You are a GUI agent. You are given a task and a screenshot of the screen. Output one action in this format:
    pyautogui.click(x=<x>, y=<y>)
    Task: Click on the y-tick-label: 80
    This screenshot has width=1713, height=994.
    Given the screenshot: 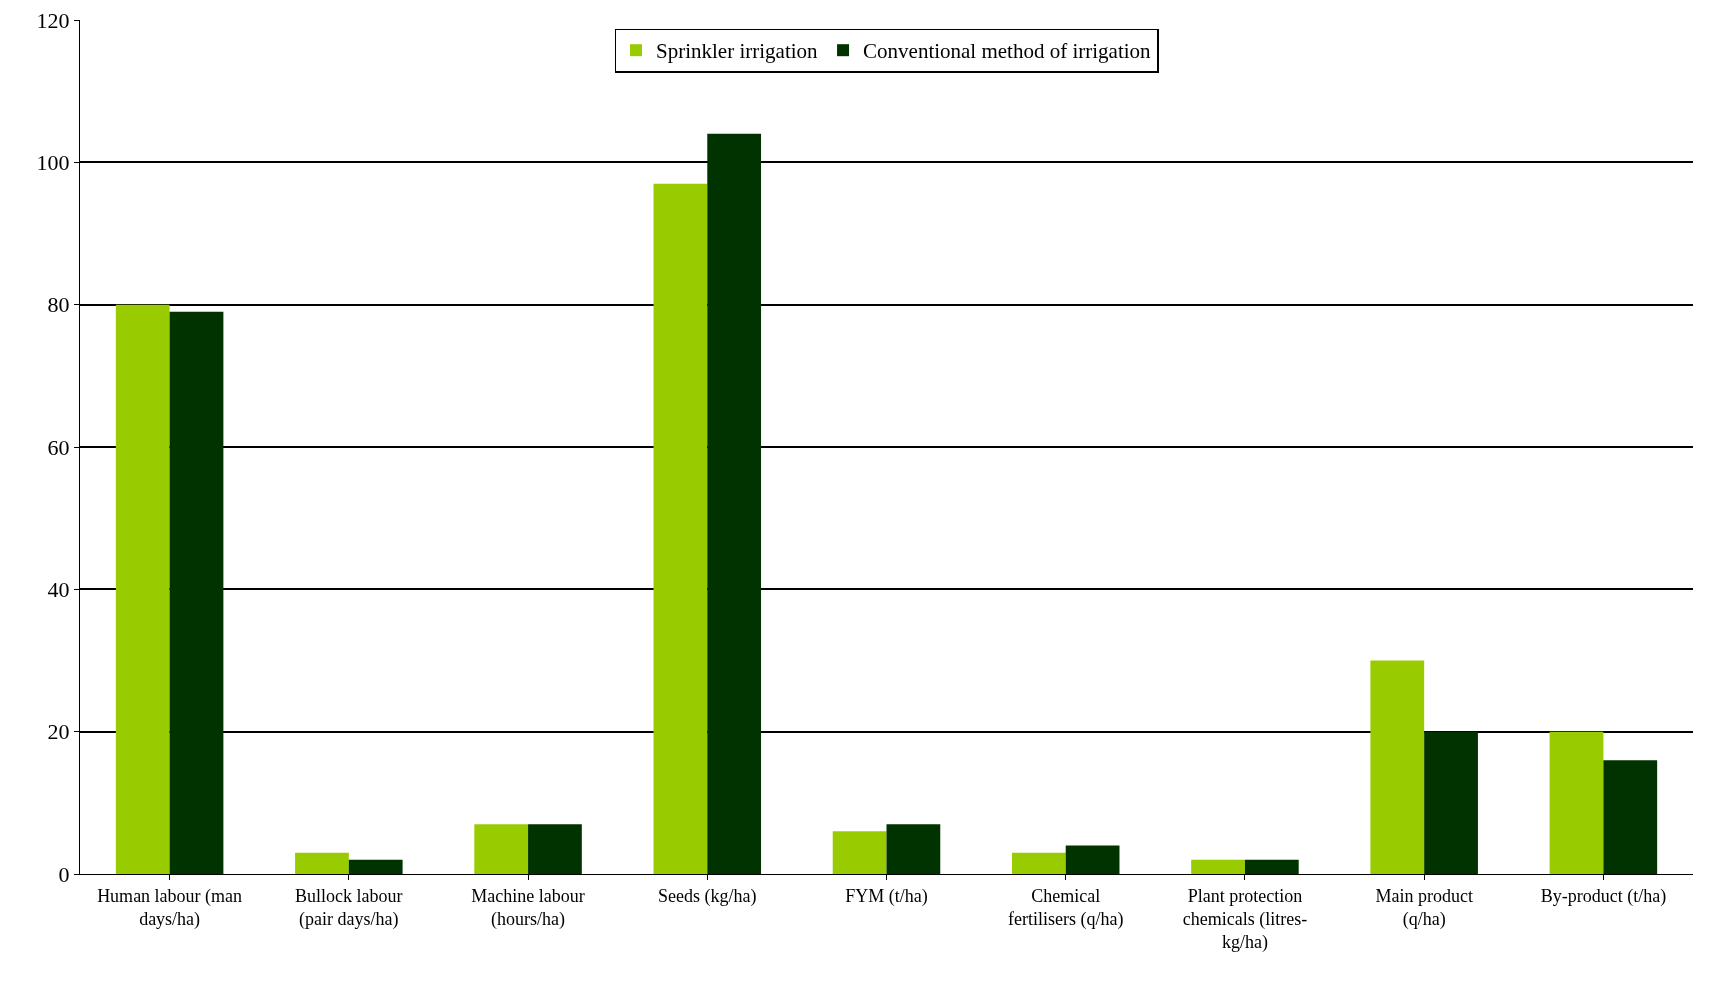 What is the action you would take?
    pyautogui.click(x=58, y=305)
    